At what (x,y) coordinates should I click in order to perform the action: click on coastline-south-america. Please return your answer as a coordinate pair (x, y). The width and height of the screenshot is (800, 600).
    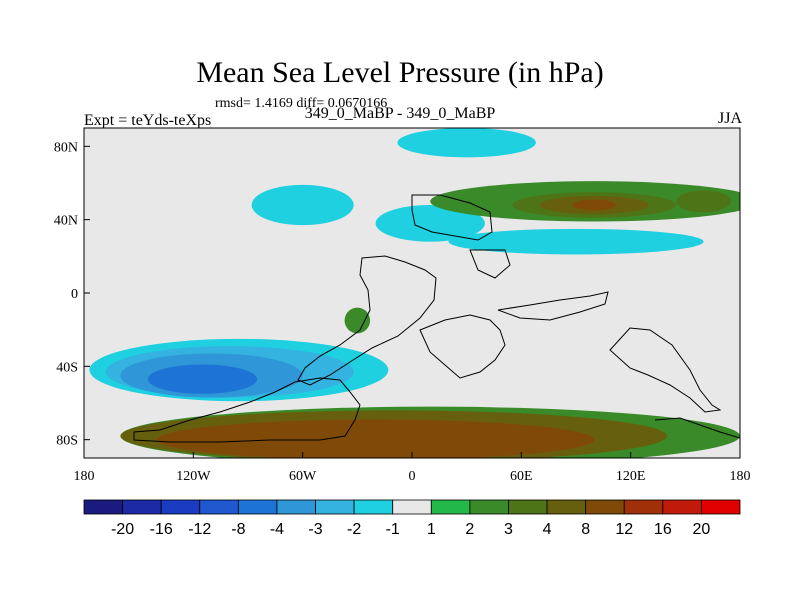
    Looking at the image, I should click on (367, 320).